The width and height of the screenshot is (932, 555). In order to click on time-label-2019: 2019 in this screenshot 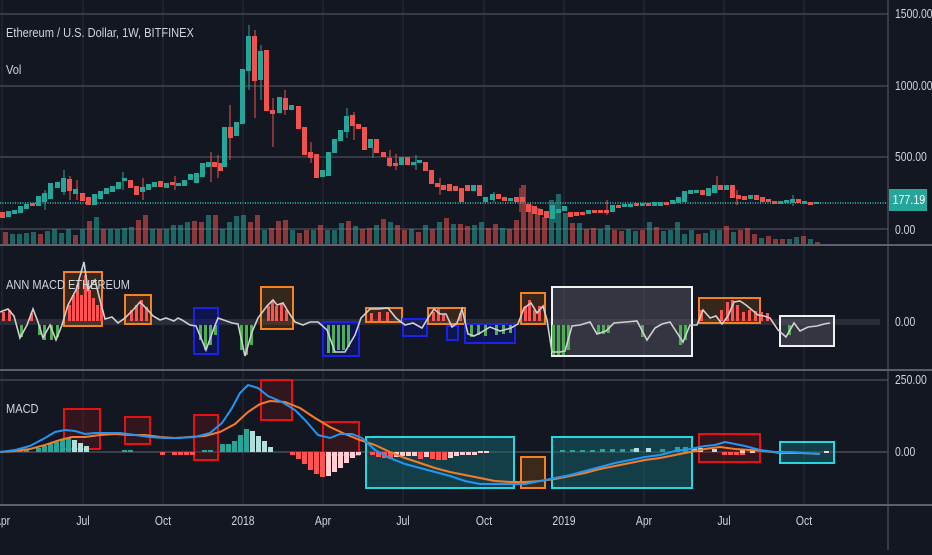, I will do `click(564, 520)`.